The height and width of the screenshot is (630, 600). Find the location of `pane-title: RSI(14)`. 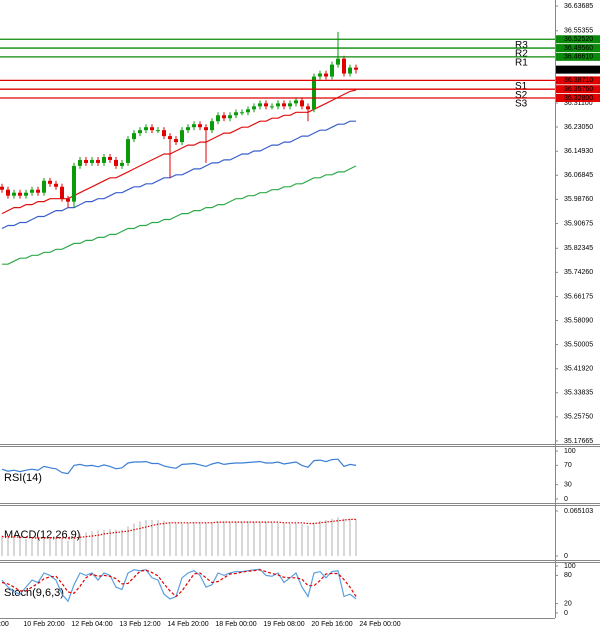

pane-title: RSI(14) is located at coordinates (23, 478).